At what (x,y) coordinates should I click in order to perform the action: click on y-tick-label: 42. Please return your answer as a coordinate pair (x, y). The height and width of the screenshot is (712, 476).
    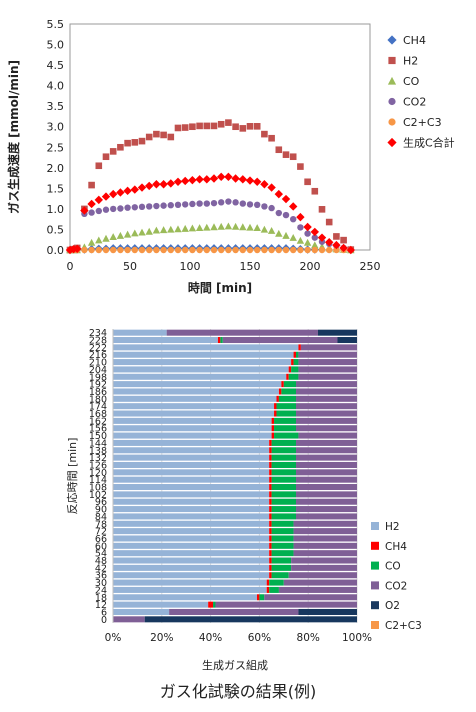
    Looking at the image, I should click on (101, 568).